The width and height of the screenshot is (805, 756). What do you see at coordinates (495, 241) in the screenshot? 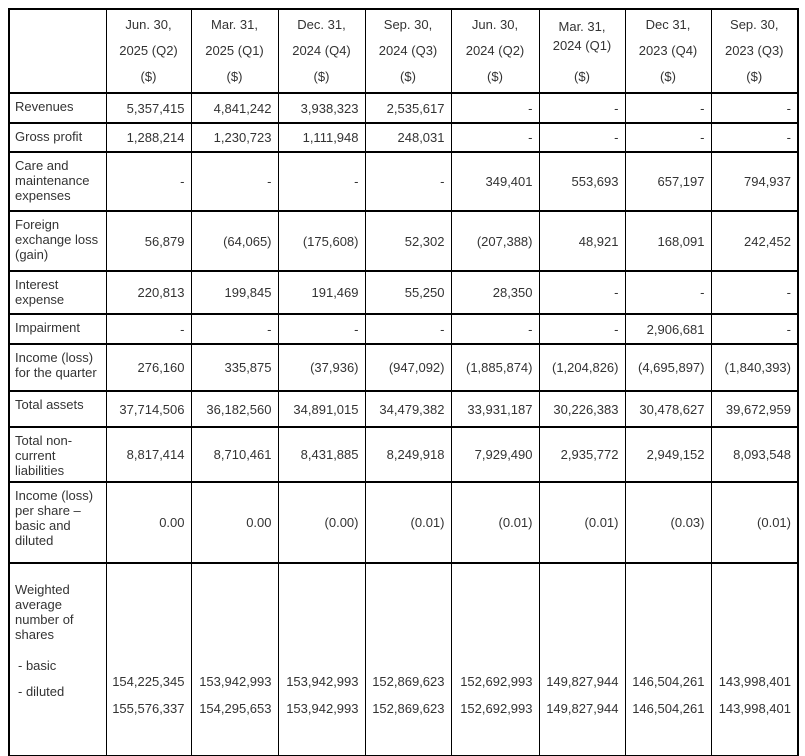
I see `value-cell: (207,388)` at bounding box center [495, 241].